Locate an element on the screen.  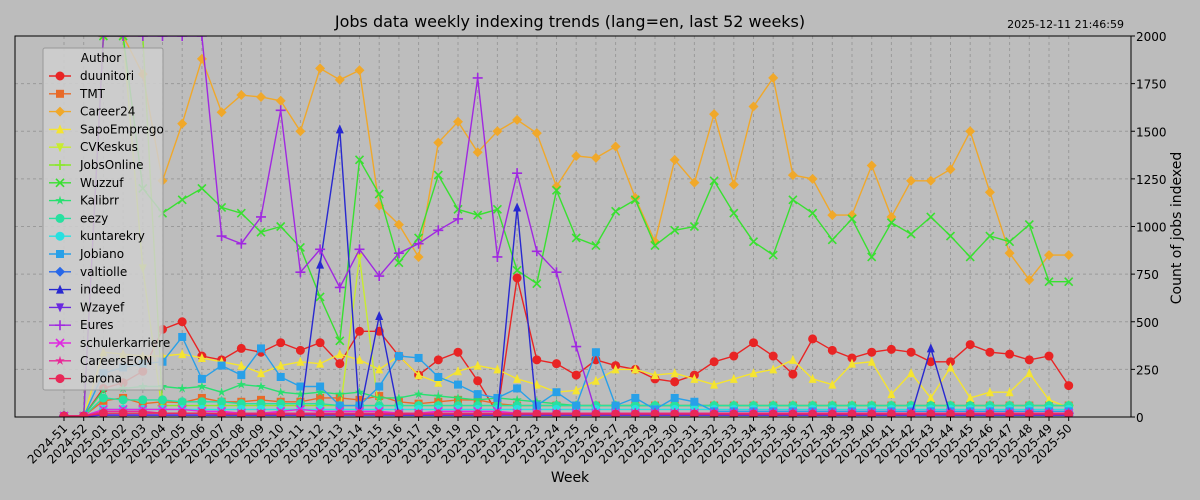
y-tick-label: 2000 is located at coordinates (1151, 37).